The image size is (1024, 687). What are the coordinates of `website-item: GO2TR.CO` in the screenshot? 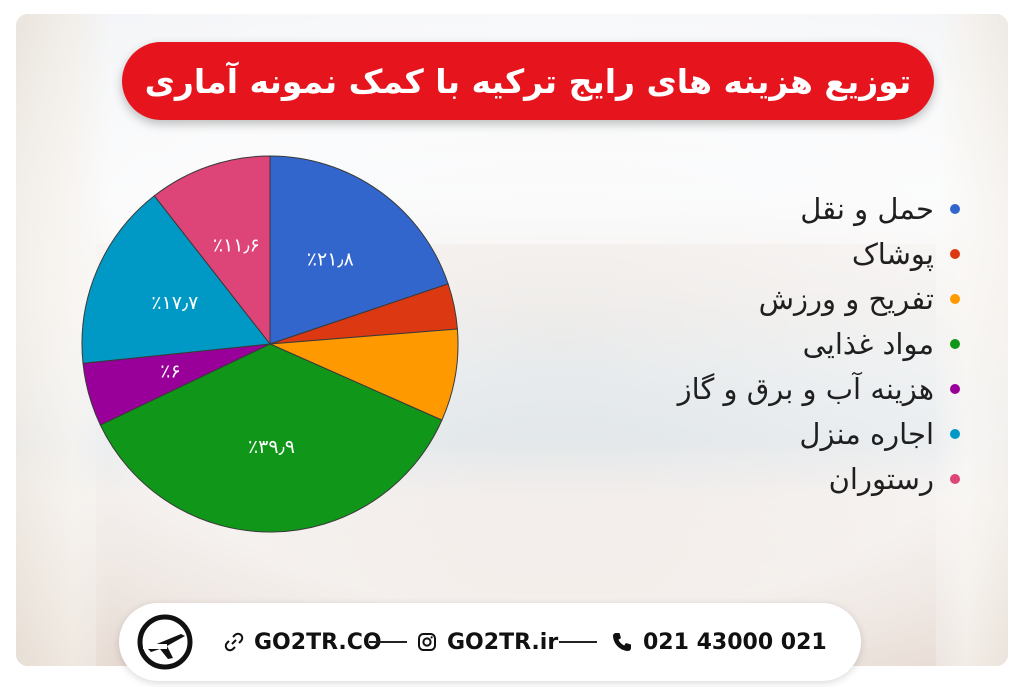 It's located at (303, 642).